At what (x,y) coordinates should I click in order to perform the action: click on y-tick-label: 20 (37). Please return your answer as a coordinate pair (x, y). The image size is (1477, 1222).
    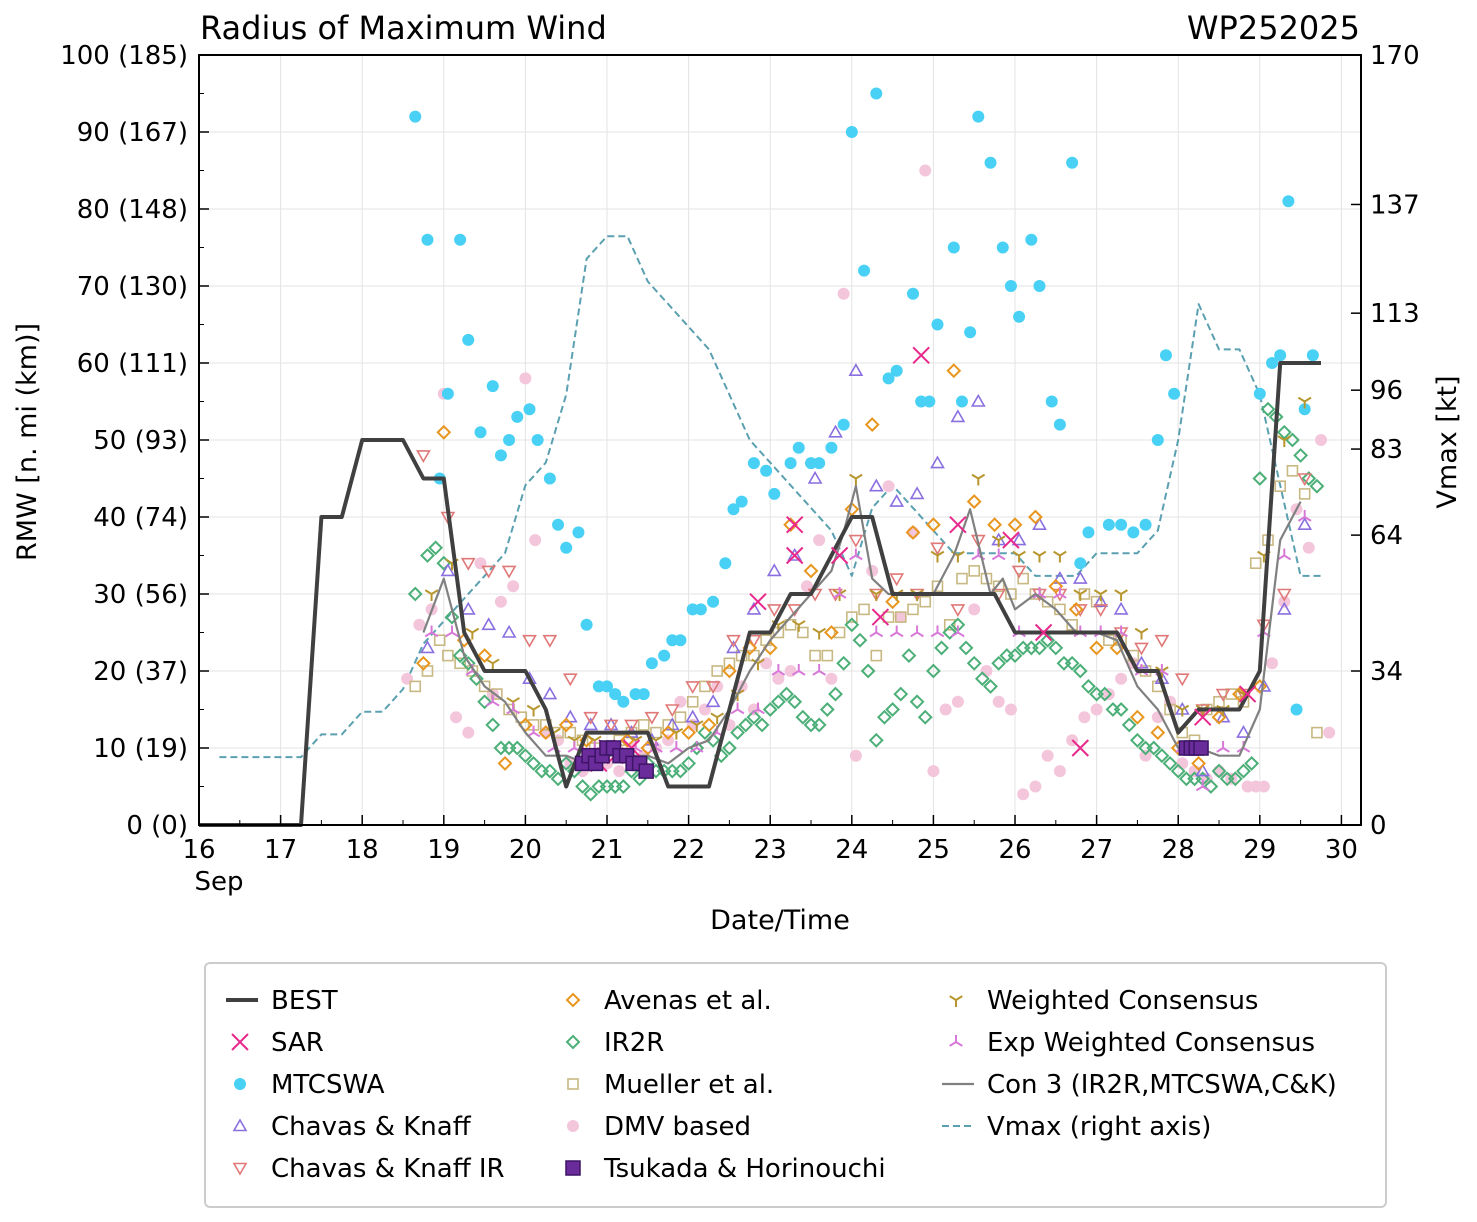
    Looking at the image, I should click on (140, 672).